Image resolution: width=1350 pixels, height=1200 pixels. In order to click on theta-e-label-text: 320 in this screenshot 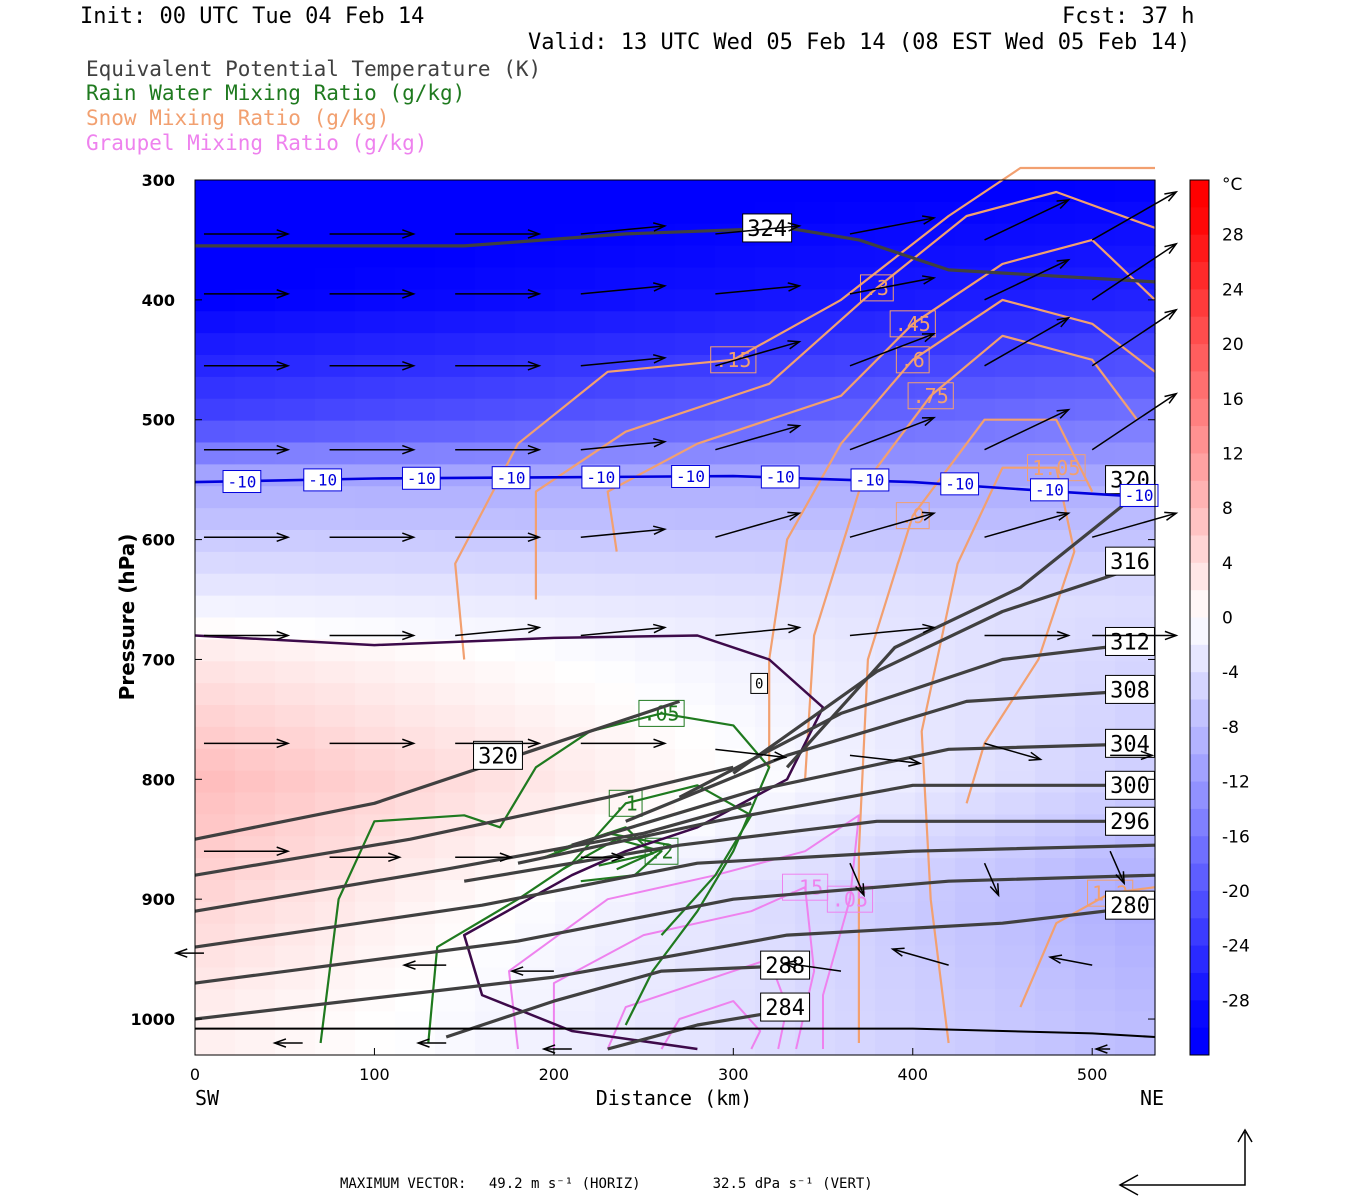, I will do `click(498, 756)`.